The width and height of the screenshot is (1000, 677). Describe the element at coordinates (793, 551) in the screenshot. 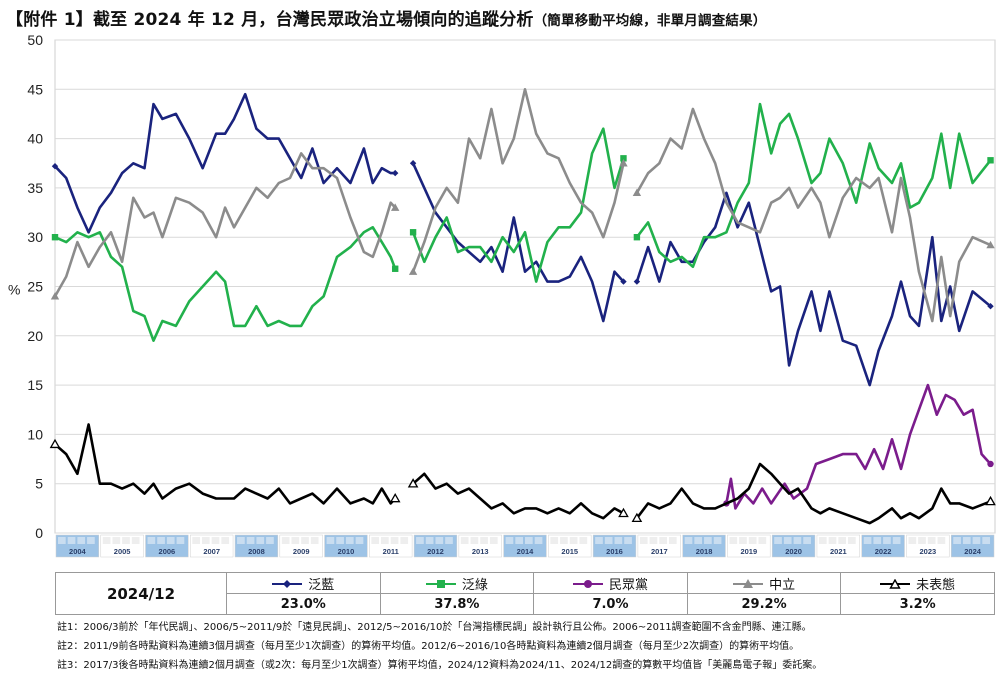

I see `x-year-label-2020: 2020` at that location.